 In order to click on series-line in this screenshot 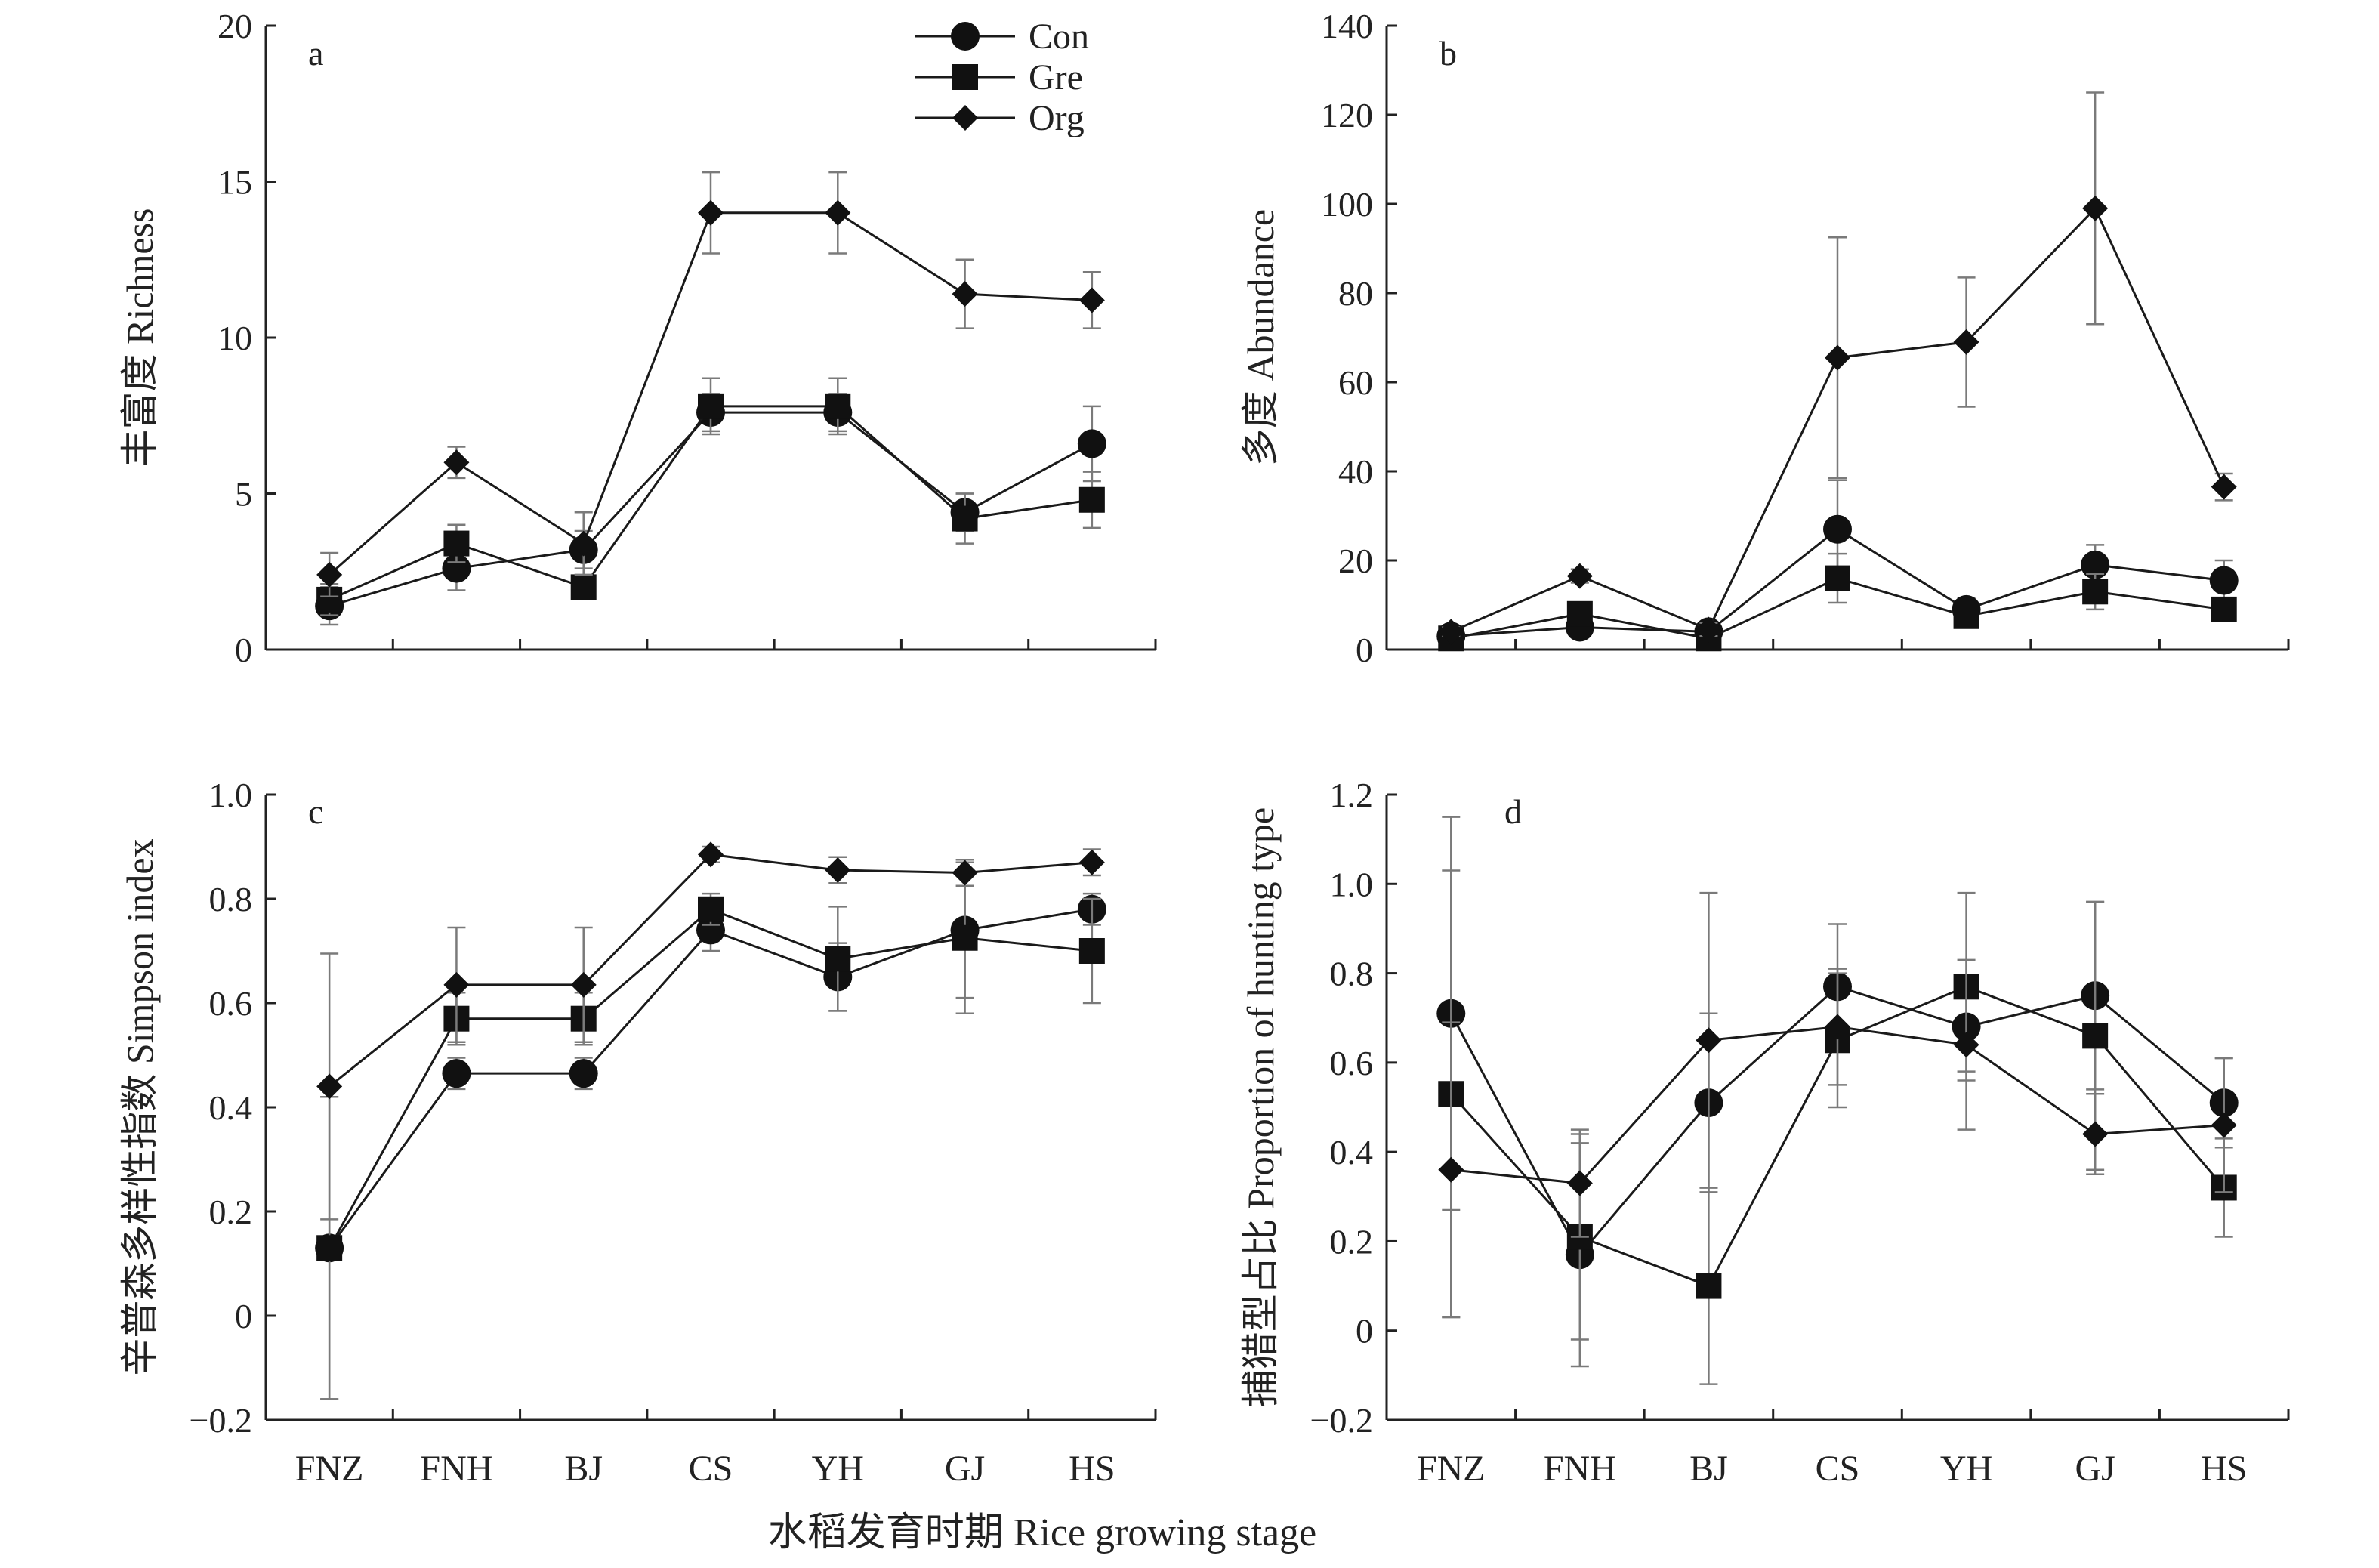, I will do `click(710, 970)`.